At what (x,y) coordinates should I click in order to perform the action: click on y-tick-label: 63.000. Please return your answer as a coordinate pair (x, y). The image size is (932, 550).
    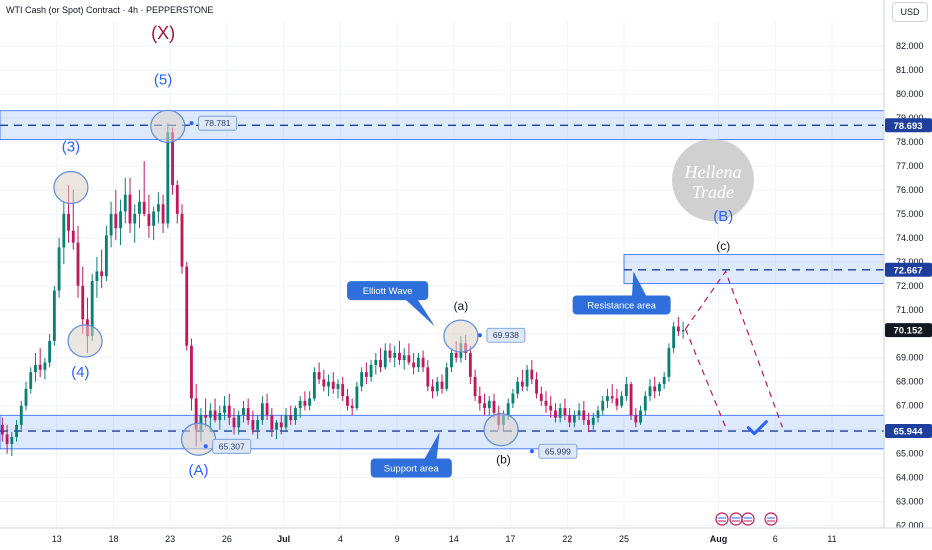
    Looking at the image, I should click on (910, 502).